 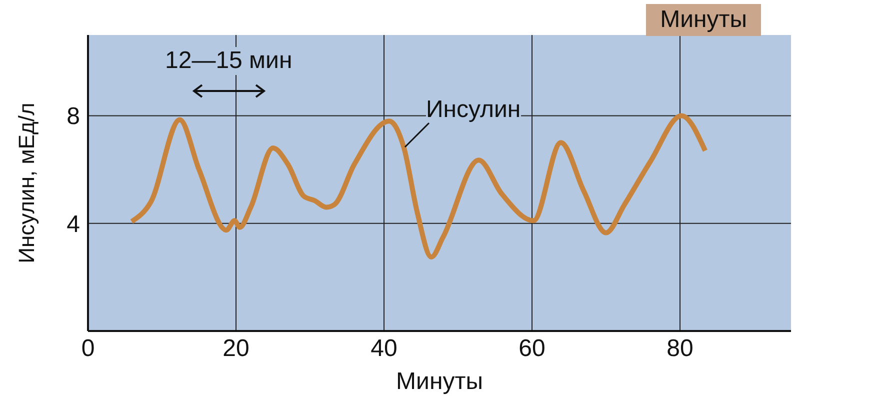 What do you see at coordinates (229, 61) in the screenshot?
I see `annotation: 12—15 мин` at bounding box center [229, 61].